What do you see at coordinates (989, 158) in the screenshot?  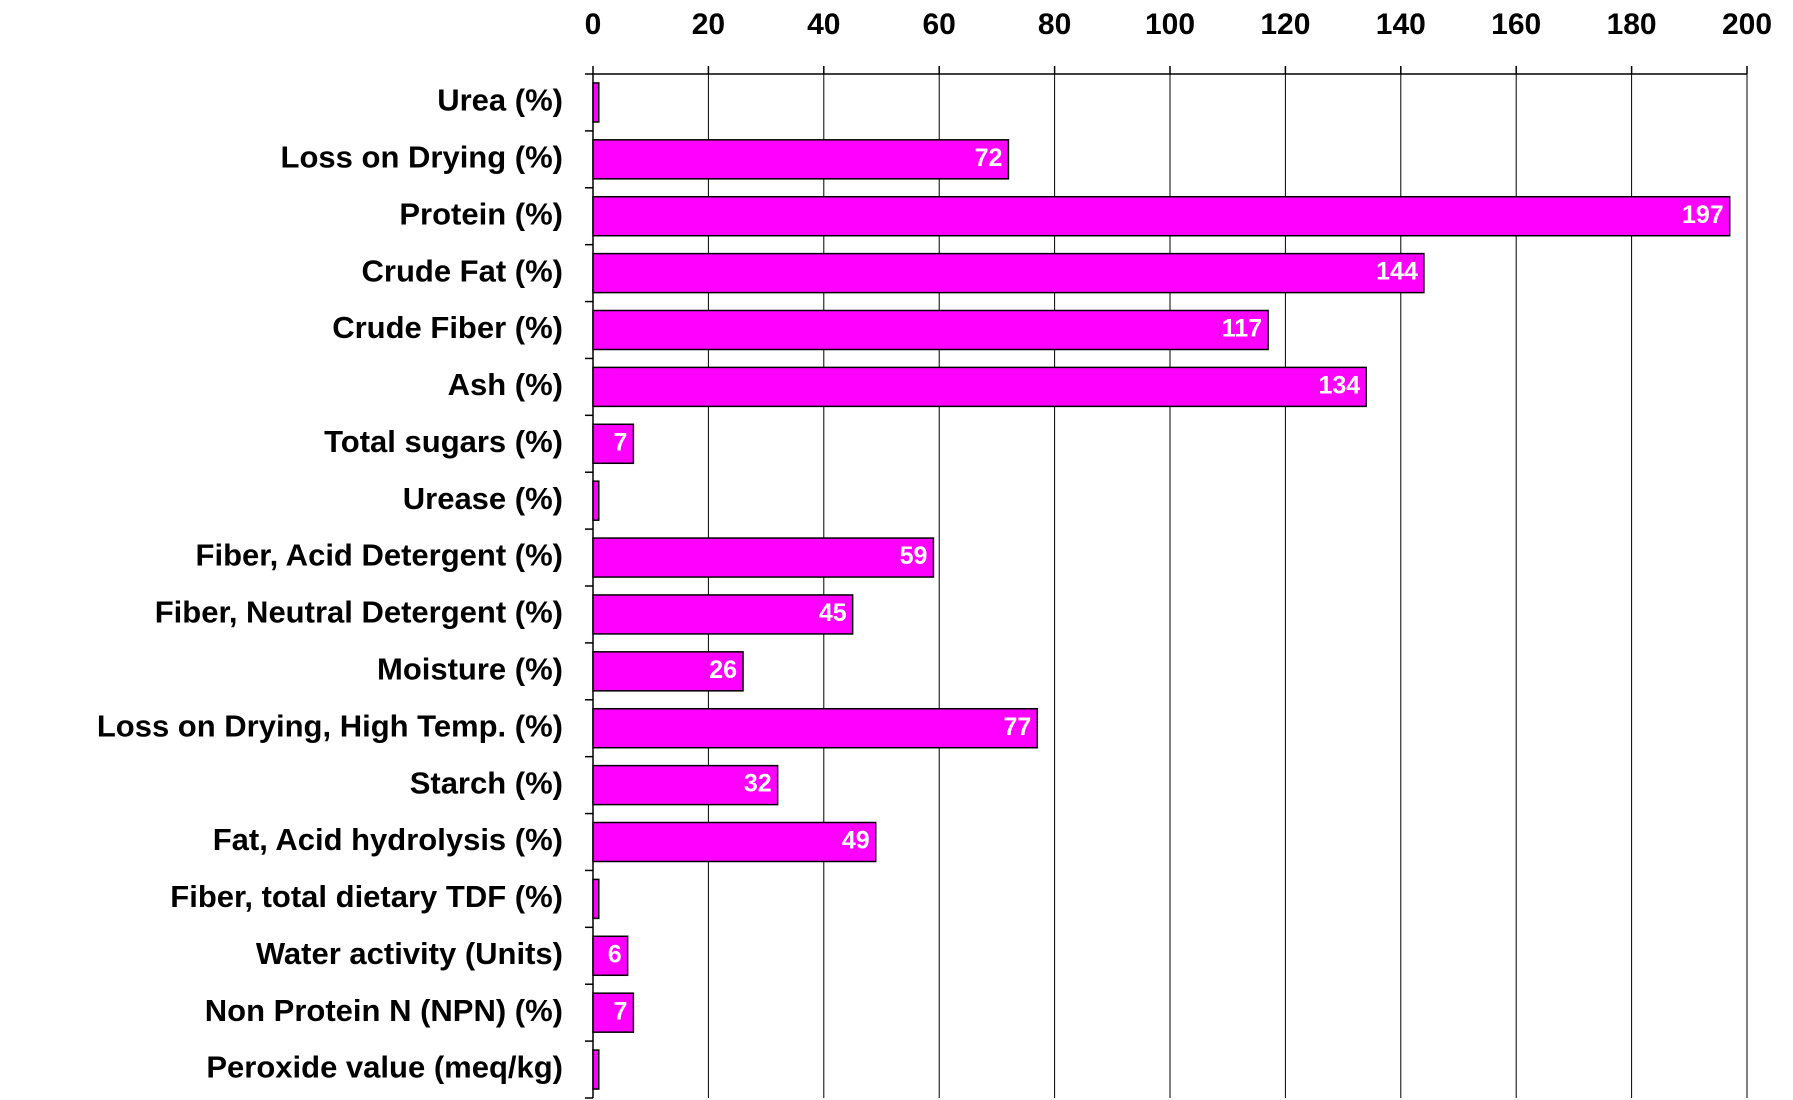 I see `value-label: 72` at bounding box center [989, 158].